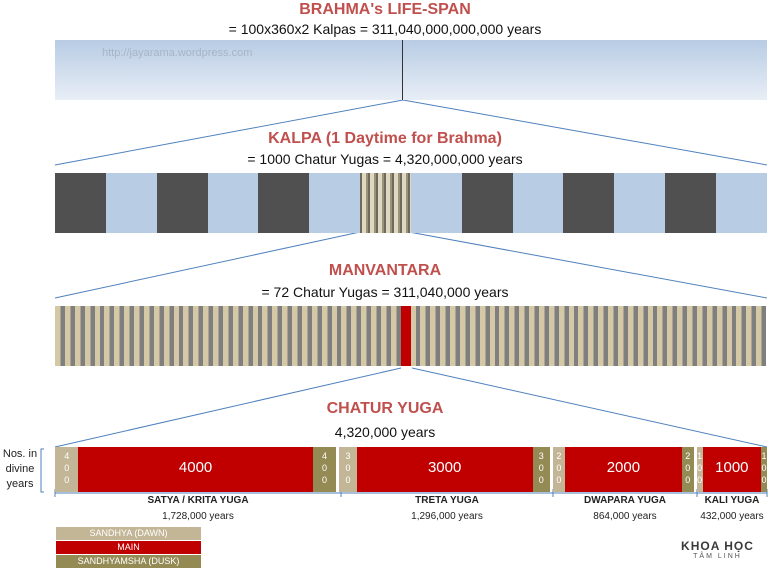 Image resolution: width=770 pixels, height=571 pixels. I want to click on yuga-name: SATYA / KRITA YUGA, so click(198, 500).